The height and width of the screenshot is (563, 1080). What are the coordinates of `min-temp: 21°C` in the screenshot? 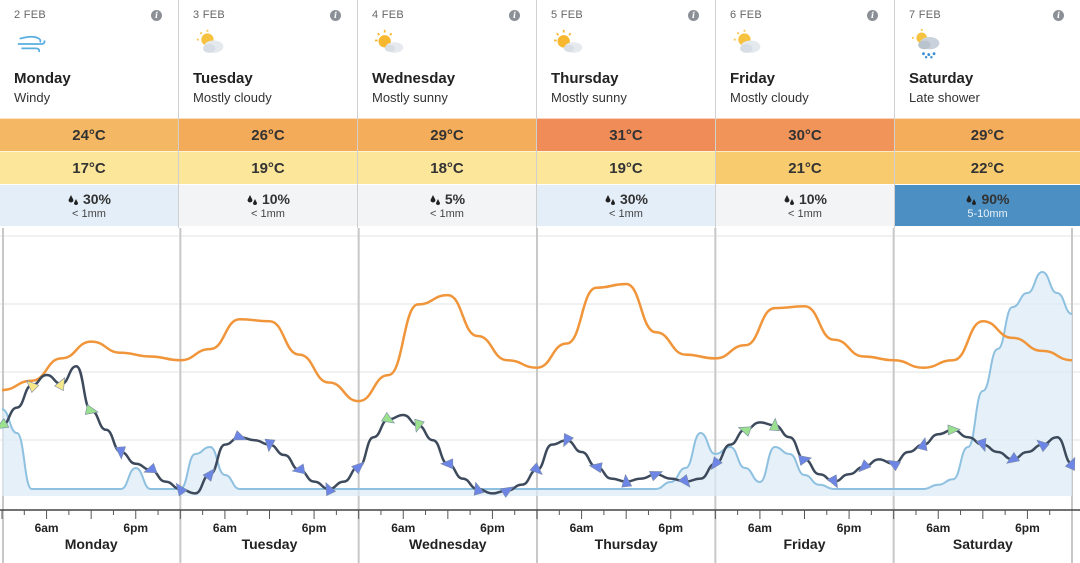 It's located at (805, 168).